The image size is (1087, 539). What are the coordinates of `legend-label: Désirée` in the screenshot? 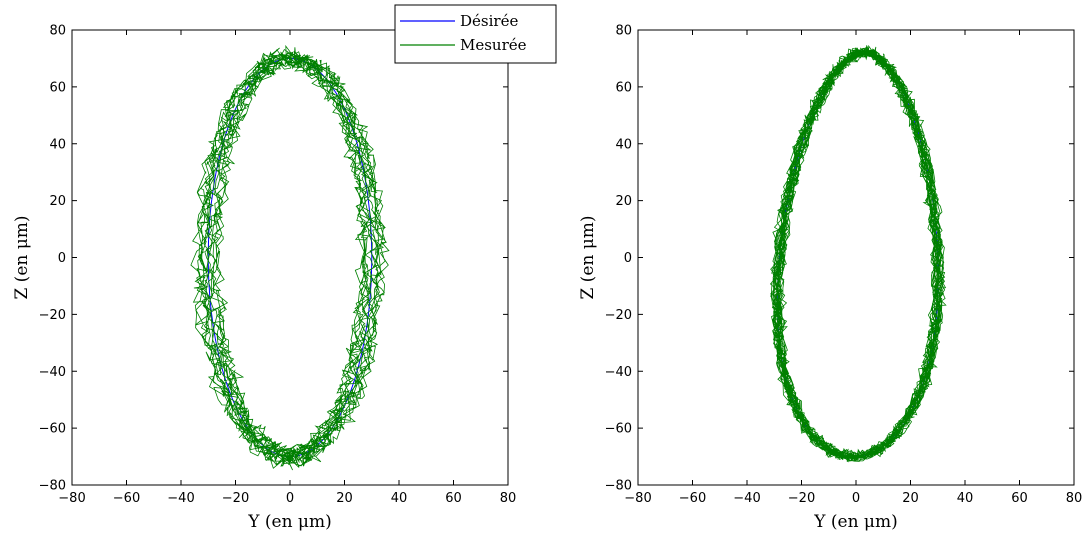 It's located at (489, 21).